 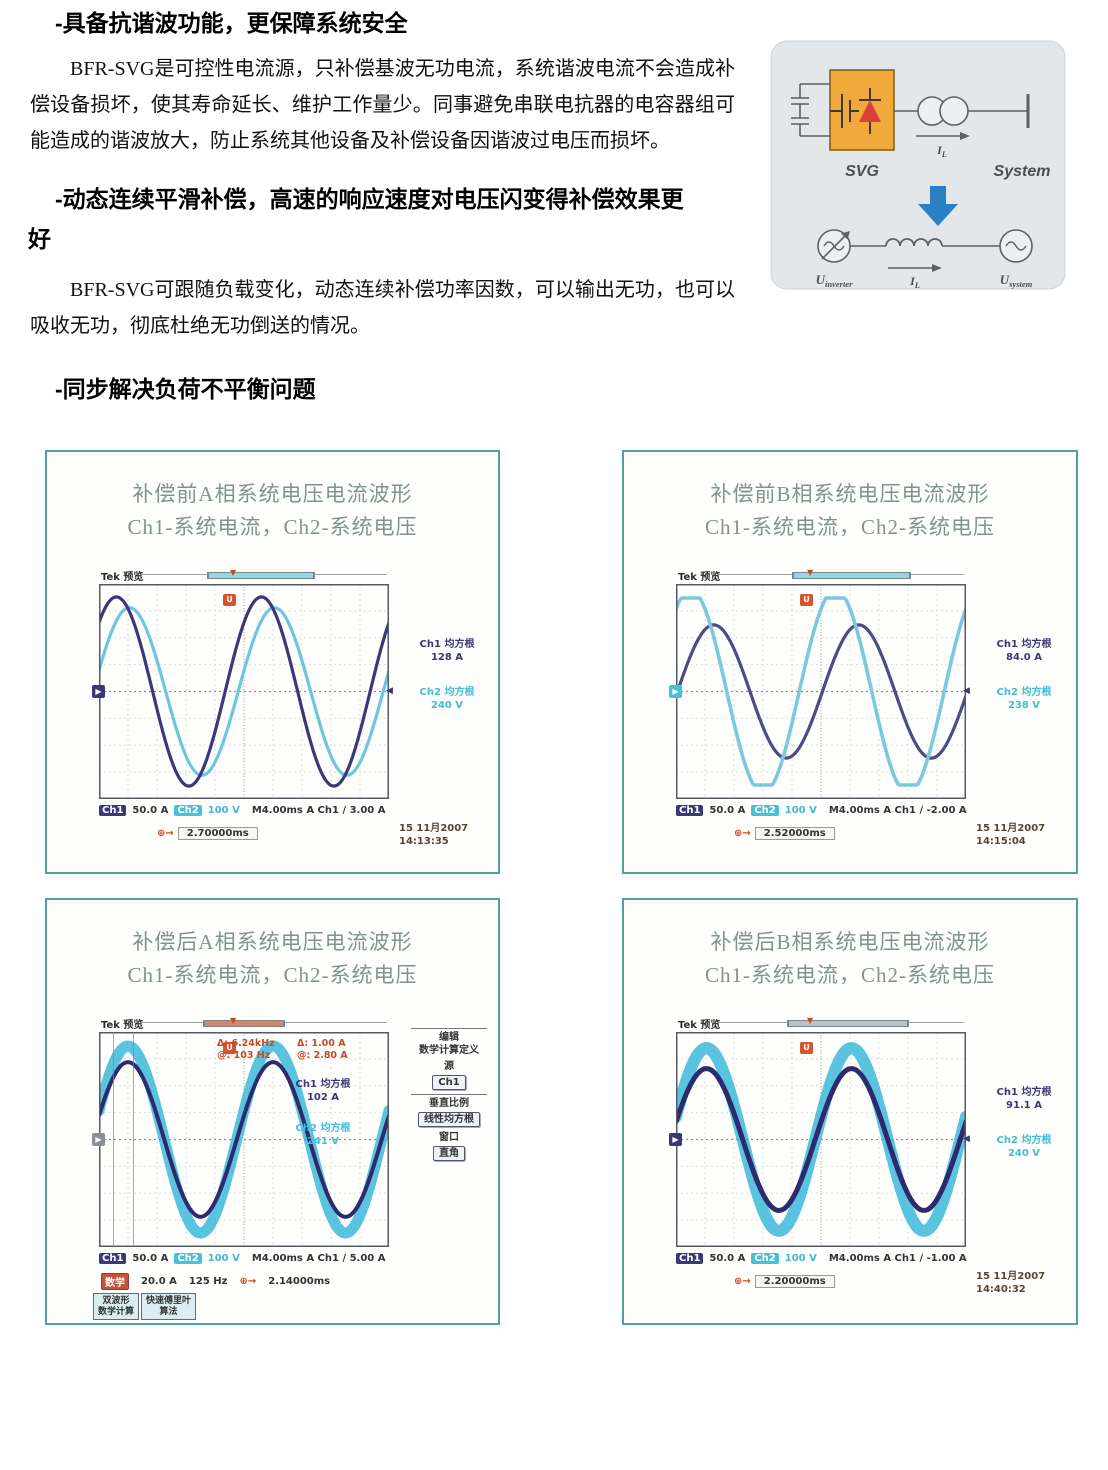 What do you see at coordinates (169, 1306) in the screenshot?
I see `fft-button: 快速傅里叶 算法` at bounding box center [169, 1306].